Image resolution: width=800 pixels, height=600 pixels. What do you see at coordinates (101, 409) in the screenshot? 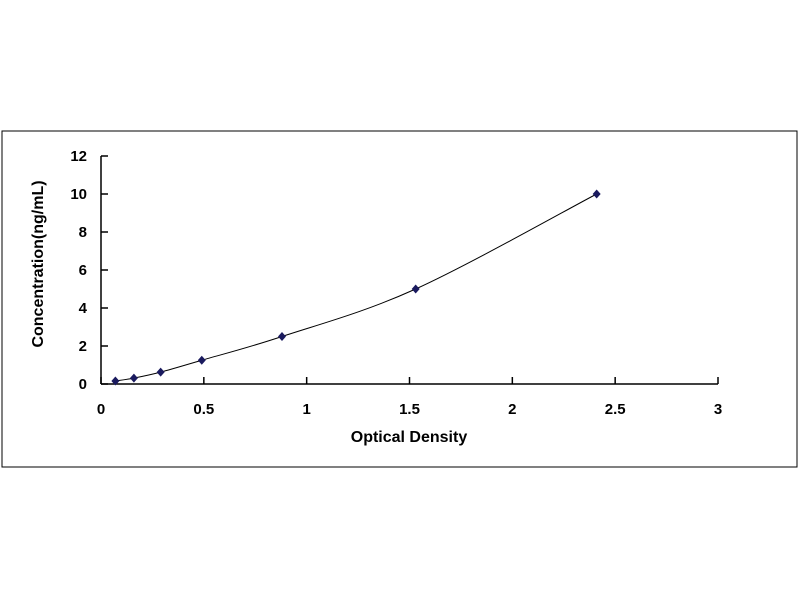
I see `x-tick-label: 0` at bounding box center [101, 409].